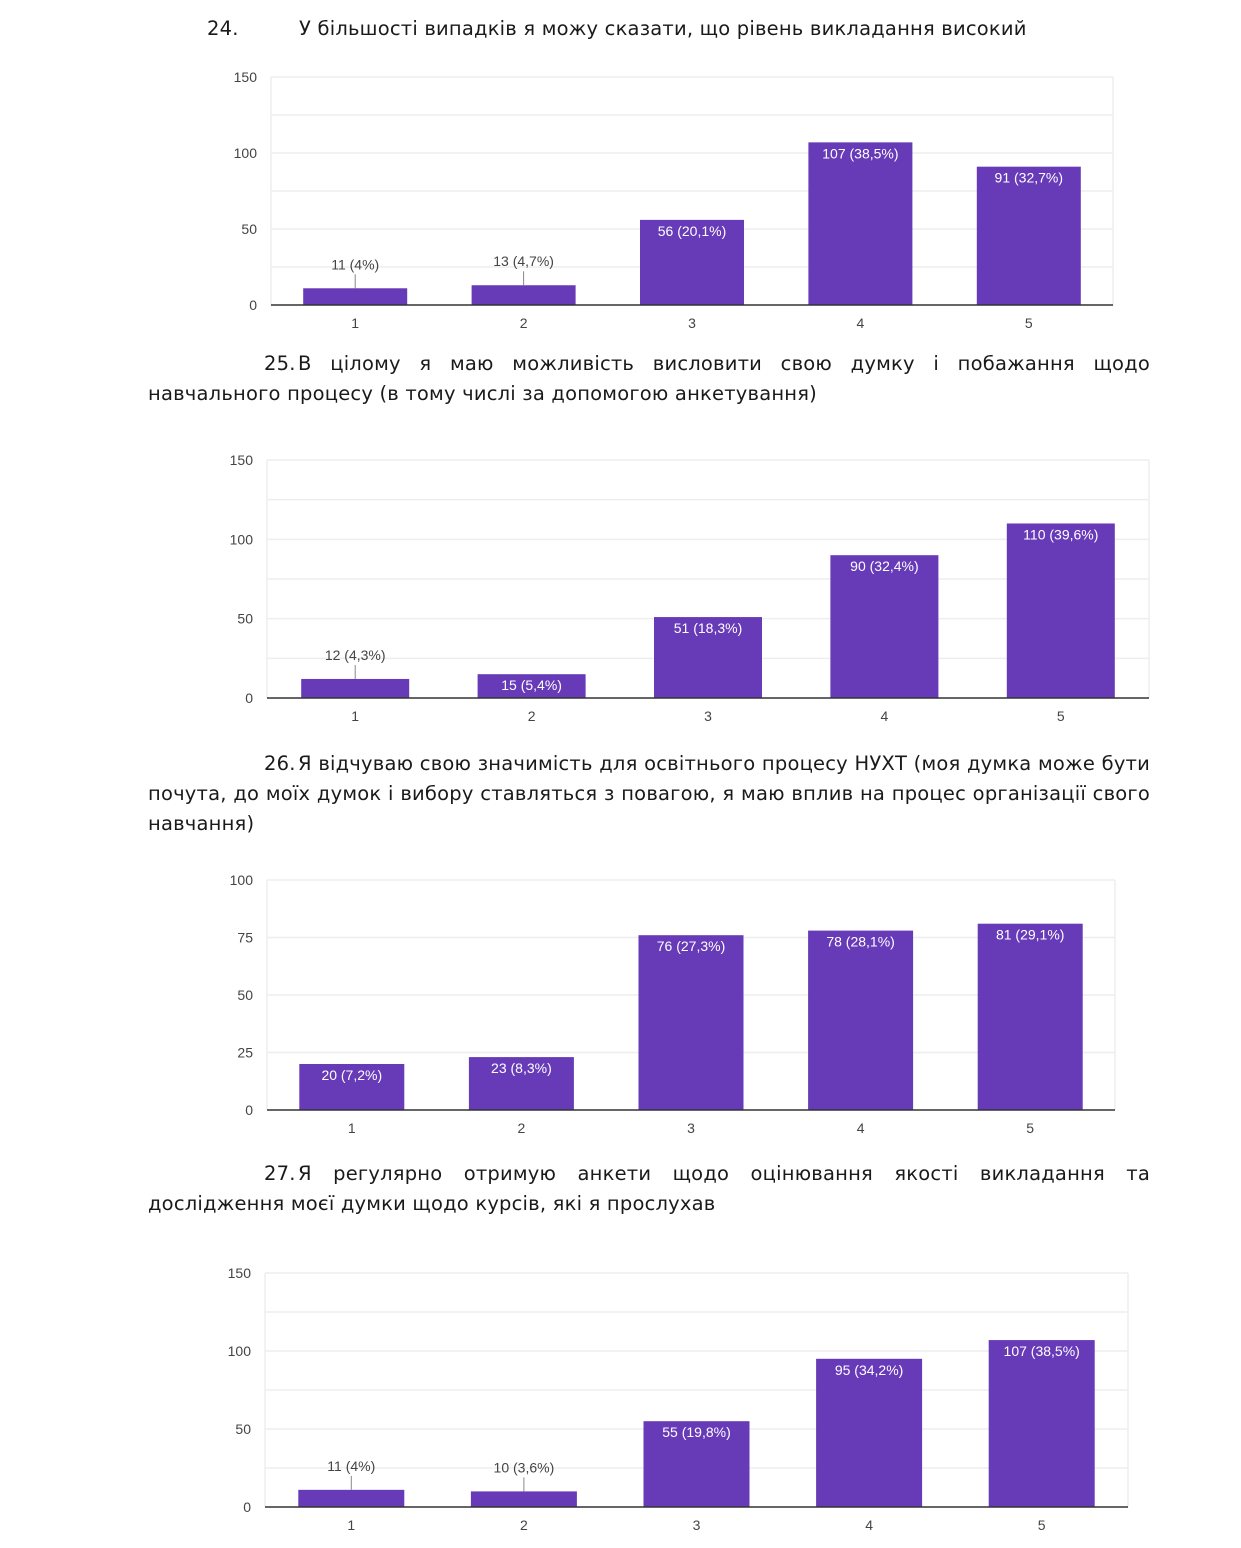  I want to click on data-label: 91 (32,7%), so click(1029, 178).